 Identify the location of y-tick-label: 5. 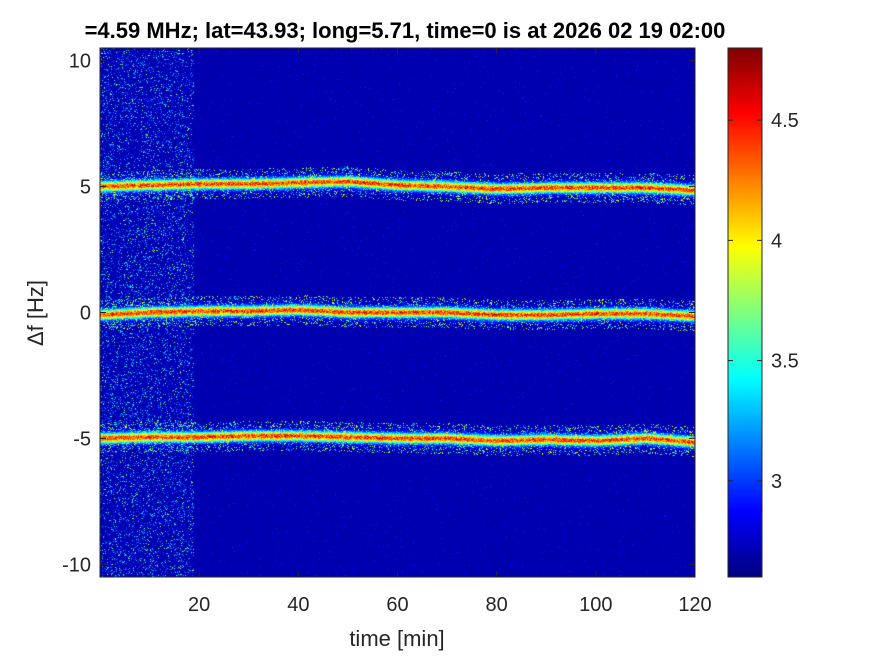
(85, 188).